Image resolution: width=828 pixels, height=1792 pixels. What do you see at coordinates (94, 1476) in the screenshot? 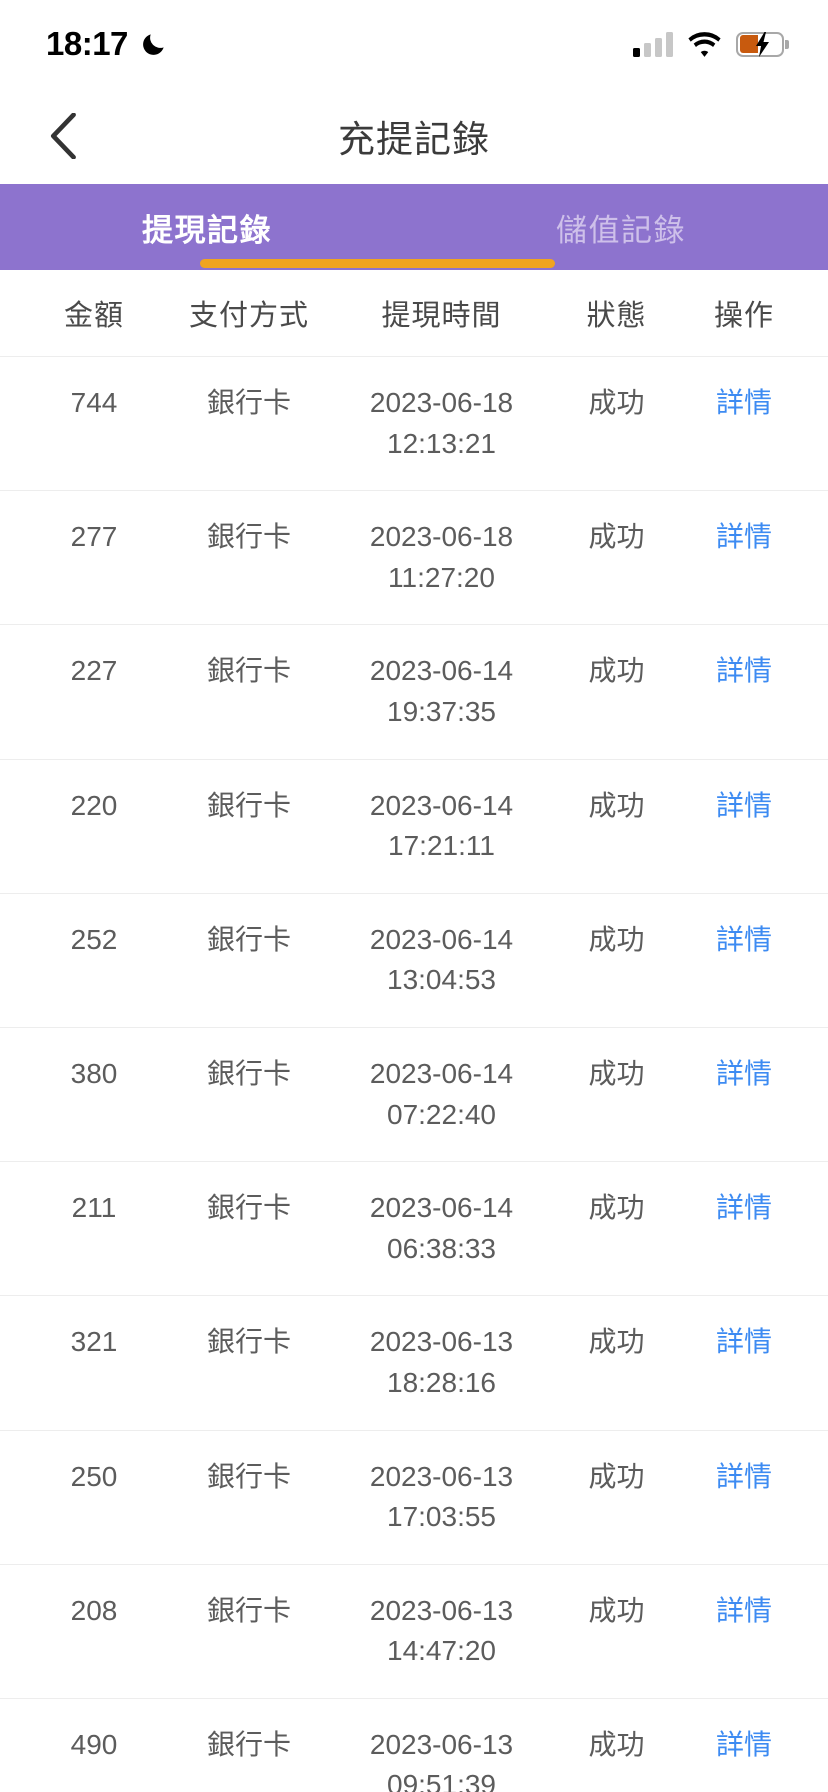
I see `cell-amount: 250` at bounding box center [94, 1476].